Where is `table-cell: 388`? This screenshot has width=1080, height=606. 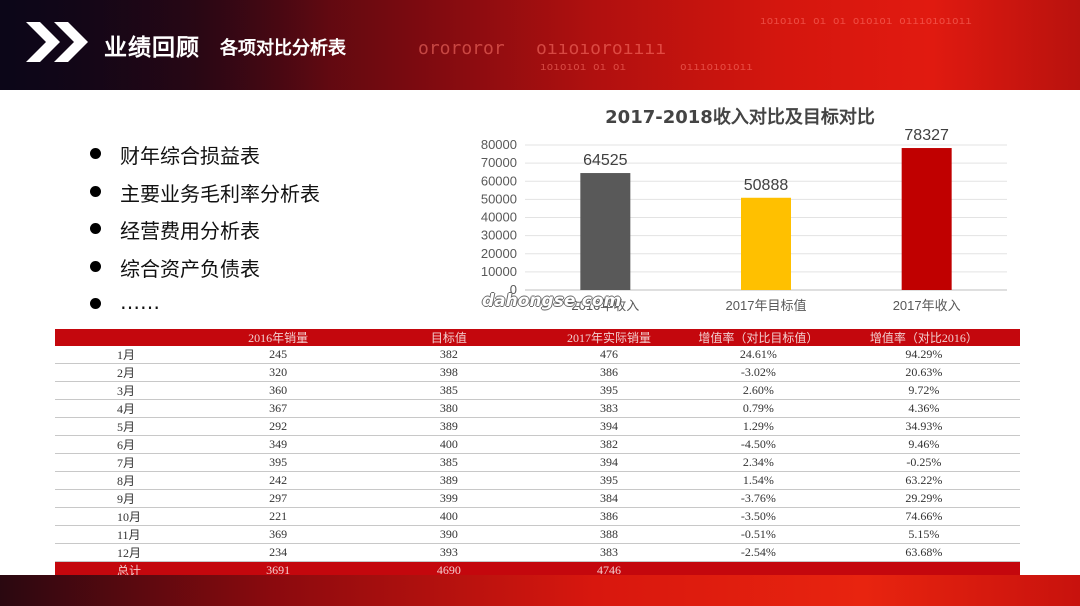 table-cell: 388 is located at coordinates (609, 534).